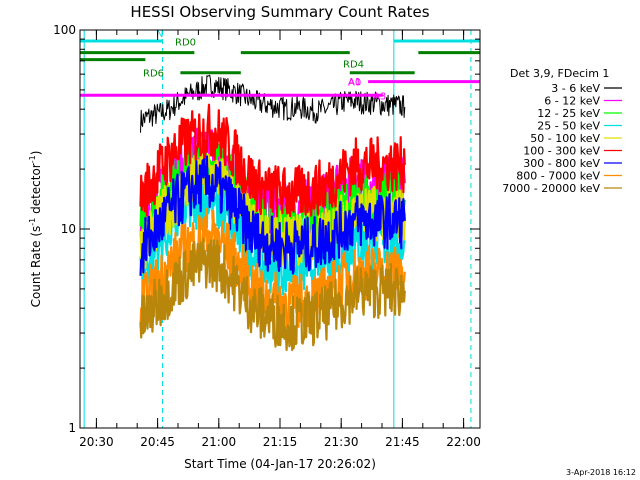  What do you see at coordinates (157, 442) in the screenshot?
I see `x-tick-label: 20:45` at bounding box center [157, 442].